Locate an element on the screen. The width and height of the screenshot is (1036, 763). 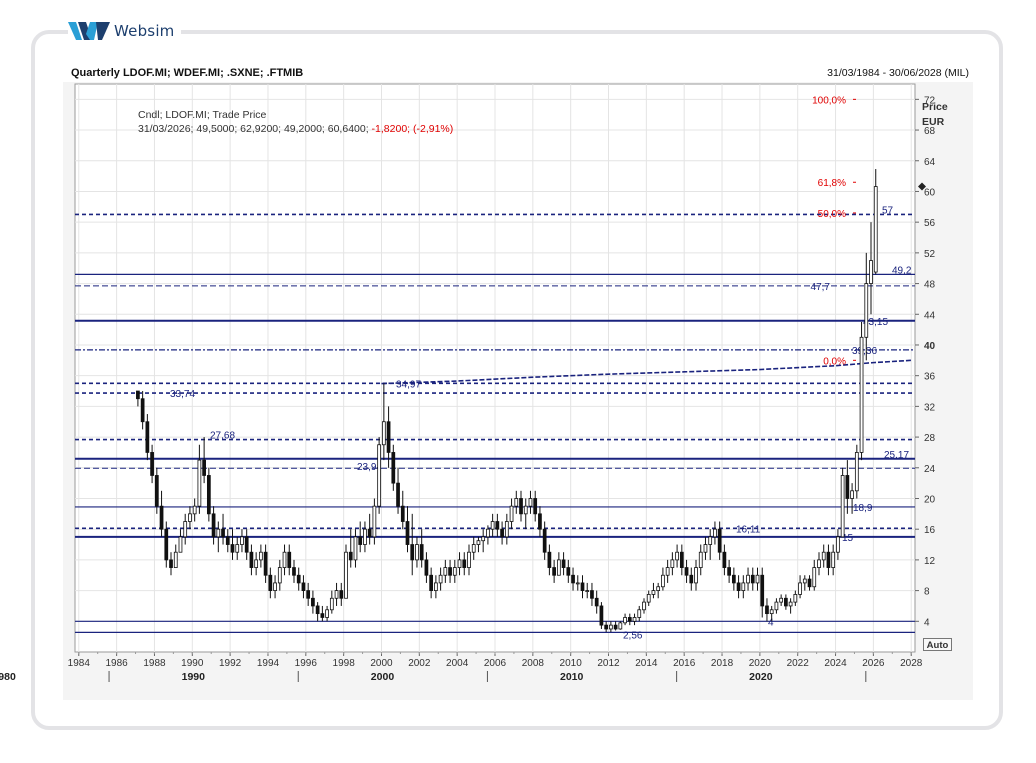
x-tick-label: 2004 is located at coordinates (457, 663).